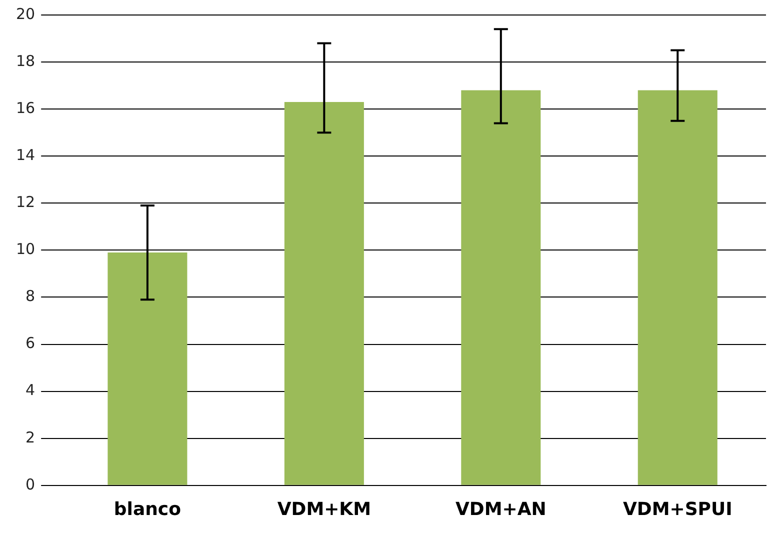  What do you see at coordinates (26, 155) in the screenshot?
I see `y-tick-label: 14` at bounding box center [26, 155].